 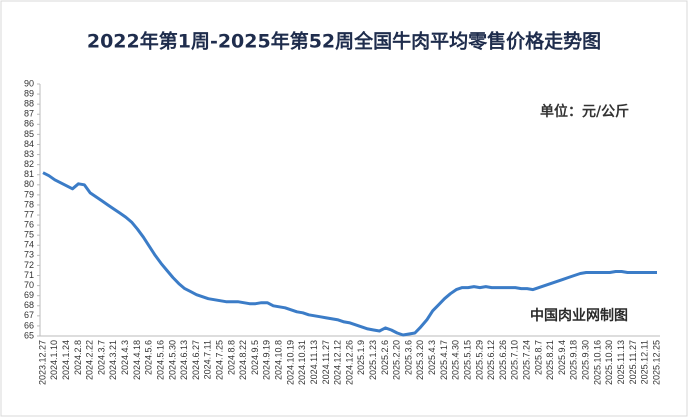 What do you see at coordinates (29, 164) in the screenshot?
I see `y-tick-label: 82` at bounding box center [29, 164].